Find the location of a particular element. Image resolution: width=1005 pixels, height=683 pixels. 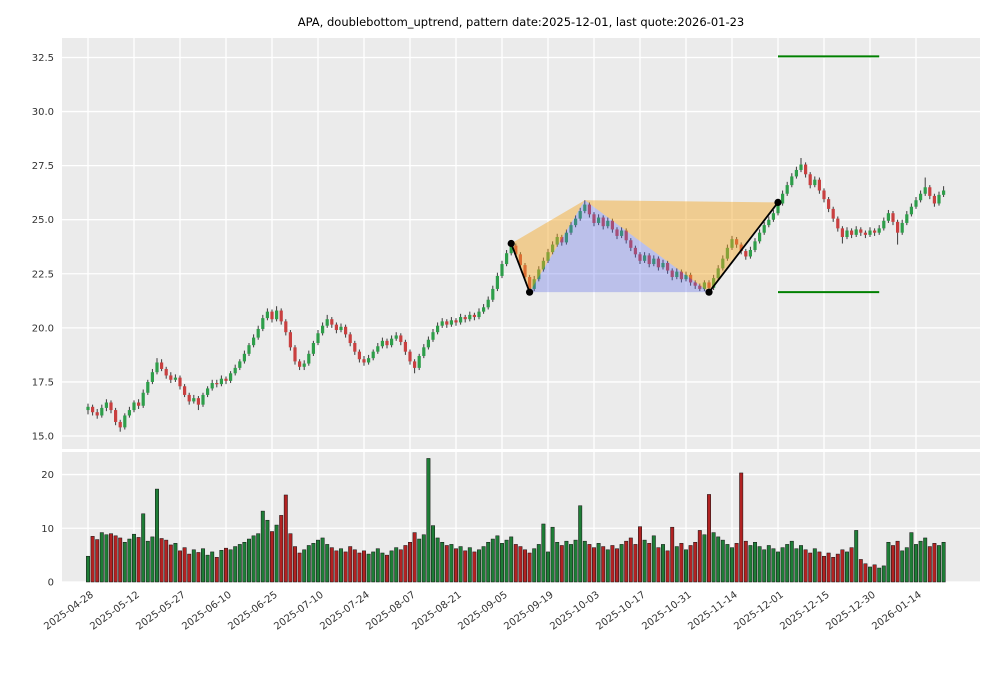

x-tick-label: 2025-04-28 is located at coordinates (68, 611).